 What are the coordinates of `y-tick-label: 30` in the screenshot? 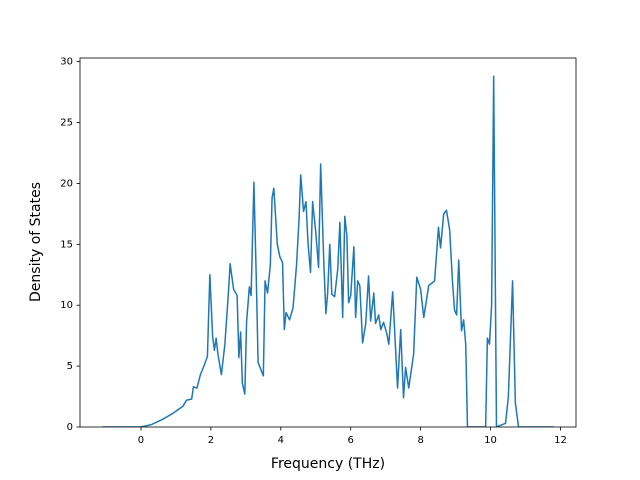 It's located at (66, 62).